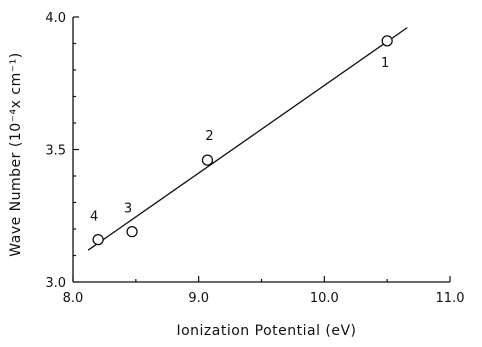 The width and height of the screenshot is (482, 347). Describe the element at coordinates (198, 298) in the screenshot. I see `x-tick-label: 9.0` at that location.